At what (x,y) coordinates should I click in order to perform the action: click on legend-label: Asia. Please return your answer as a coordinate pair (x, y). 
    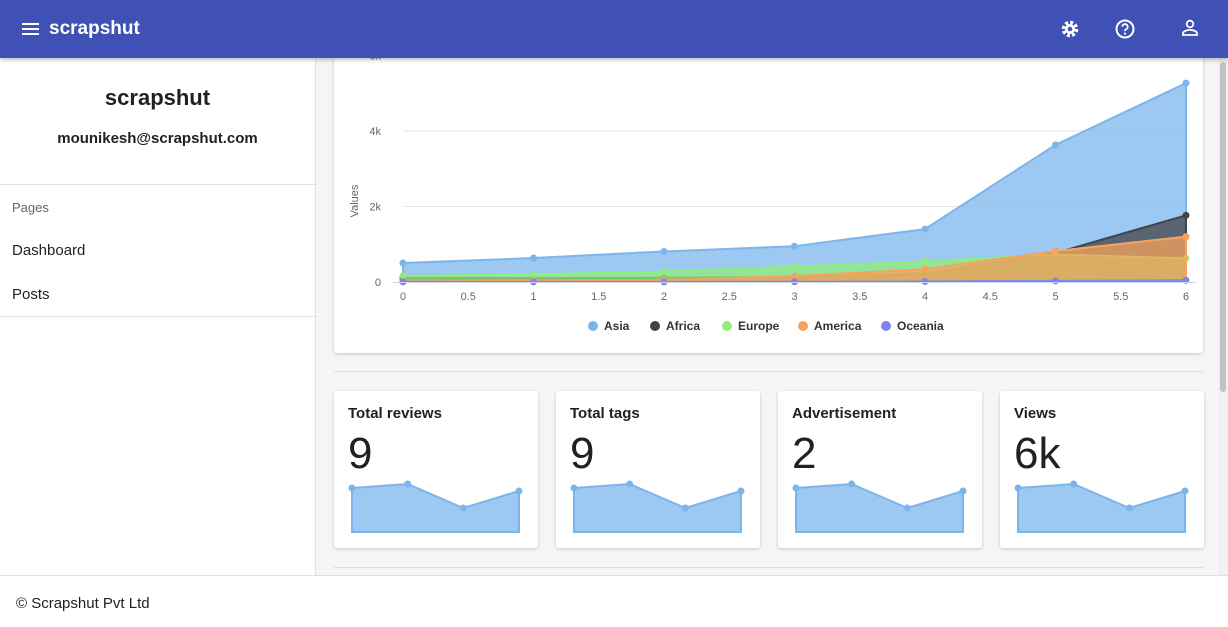
    Looking at the image, I should click on (617, 326).